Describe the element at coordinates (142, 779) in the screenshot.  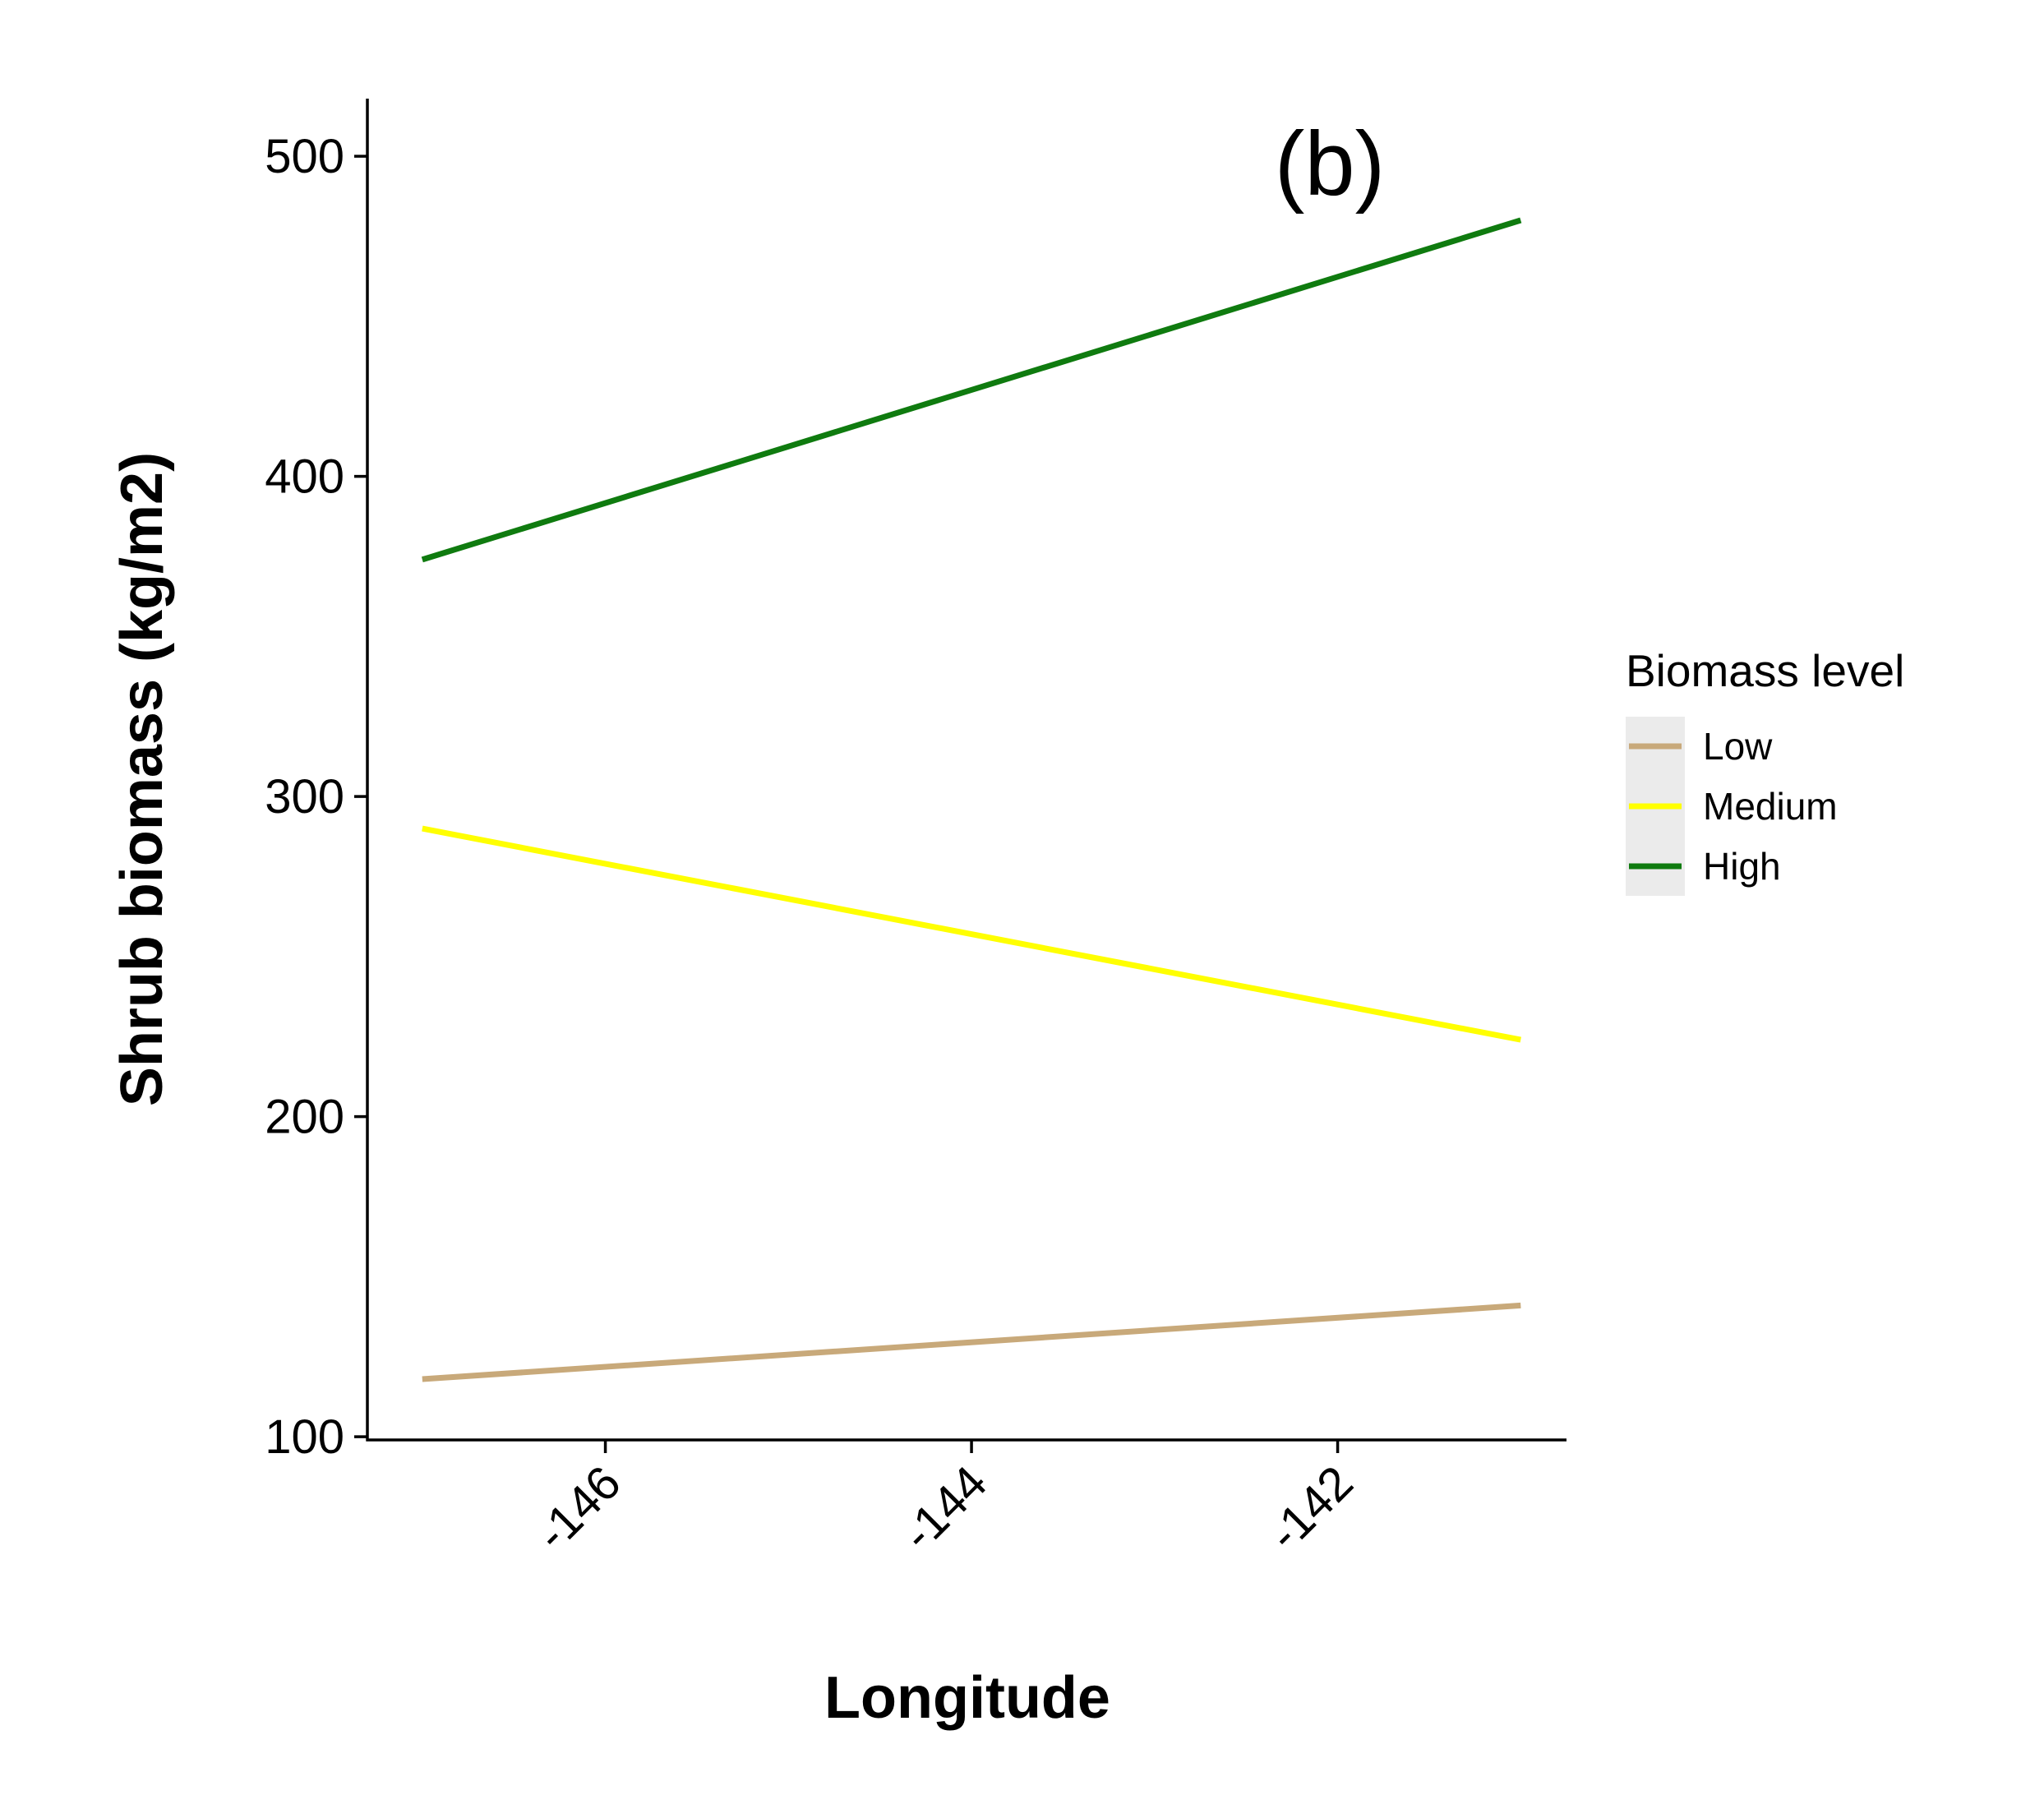
I see `y-axis-title: Shrub biomass (kg/m2)` at that location.